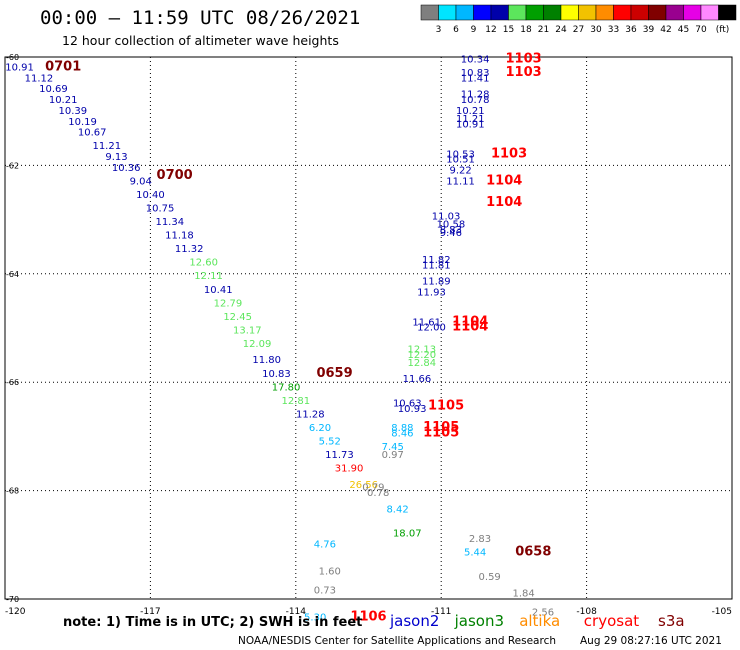 Image resolution: width=740 pixels, height=650 pixels. Describe the element at coordinates (63, 67) in the screenshot. I see `pass-time-label: 0701` at that location.